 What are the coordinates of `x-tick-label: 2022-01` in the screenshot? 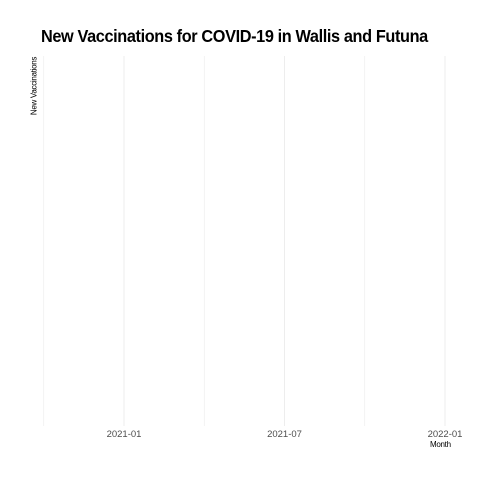 It's located at (445, 434).